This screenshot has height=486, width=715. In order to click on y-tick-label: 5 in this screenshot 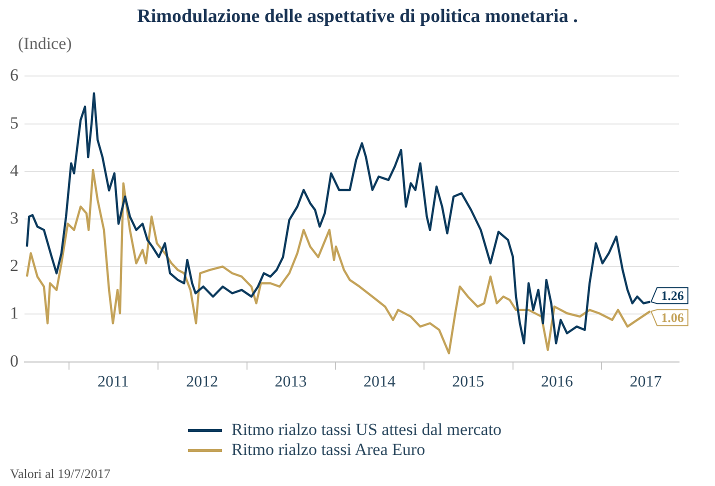, I will do `click(14, 122)`.